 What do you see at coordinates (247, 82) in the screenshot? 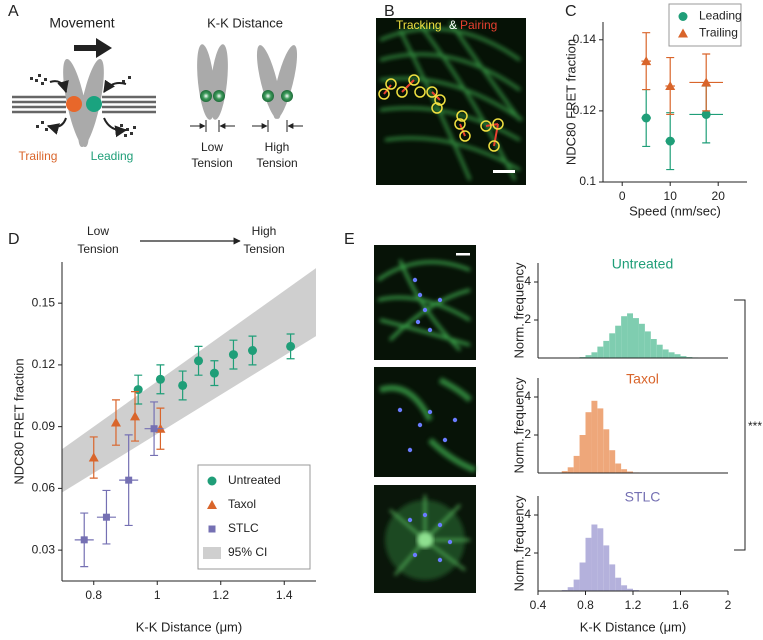
I see `chromosome` at bounding box center [247, 82].